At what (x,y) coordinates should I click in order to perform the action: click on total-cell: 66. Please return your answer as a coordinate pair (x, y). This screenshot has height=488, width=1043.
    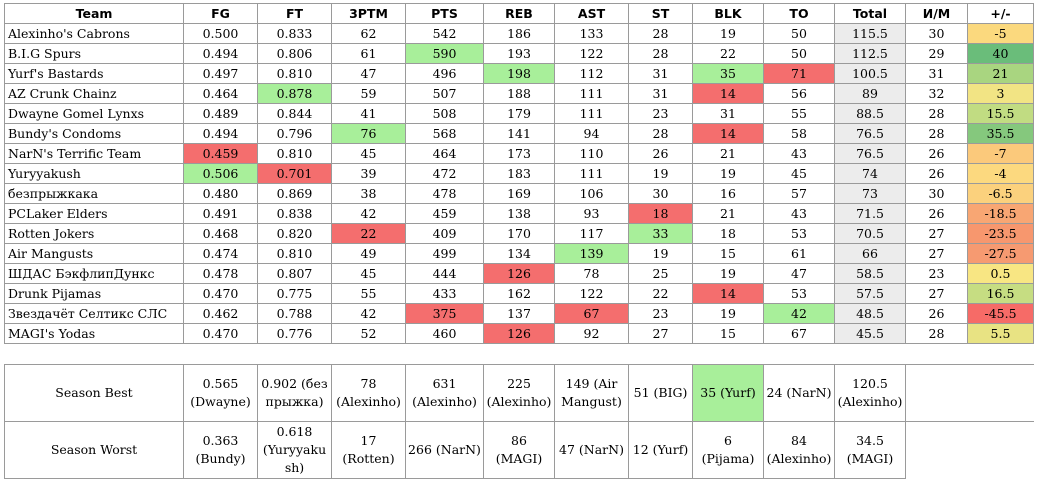
    Looking at the image, I should click on (870, 253).